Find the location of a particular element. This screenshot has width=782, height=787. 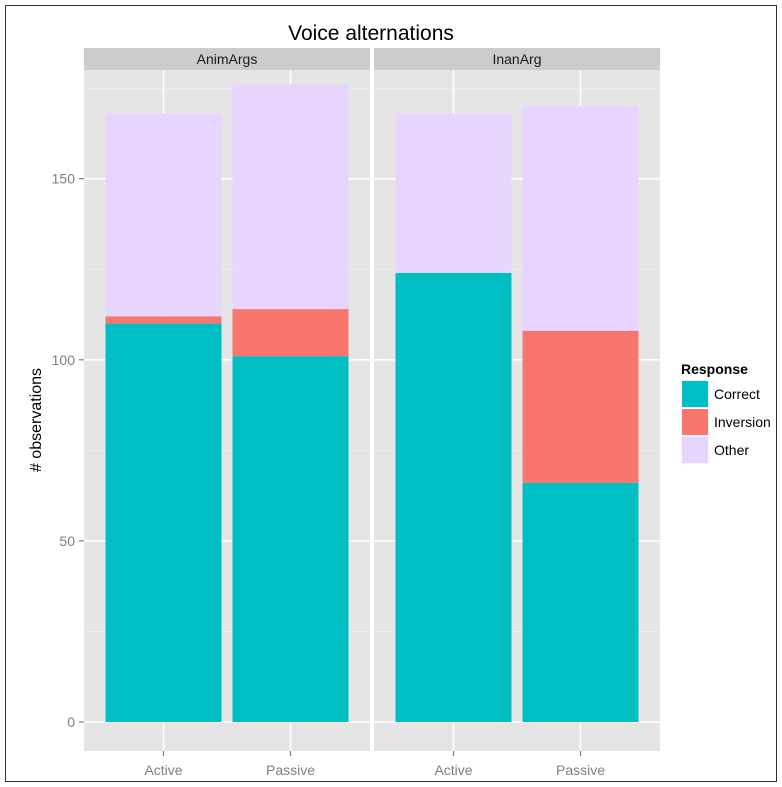

legend: Correct Inversion Other is located at coordinates (725, 422).